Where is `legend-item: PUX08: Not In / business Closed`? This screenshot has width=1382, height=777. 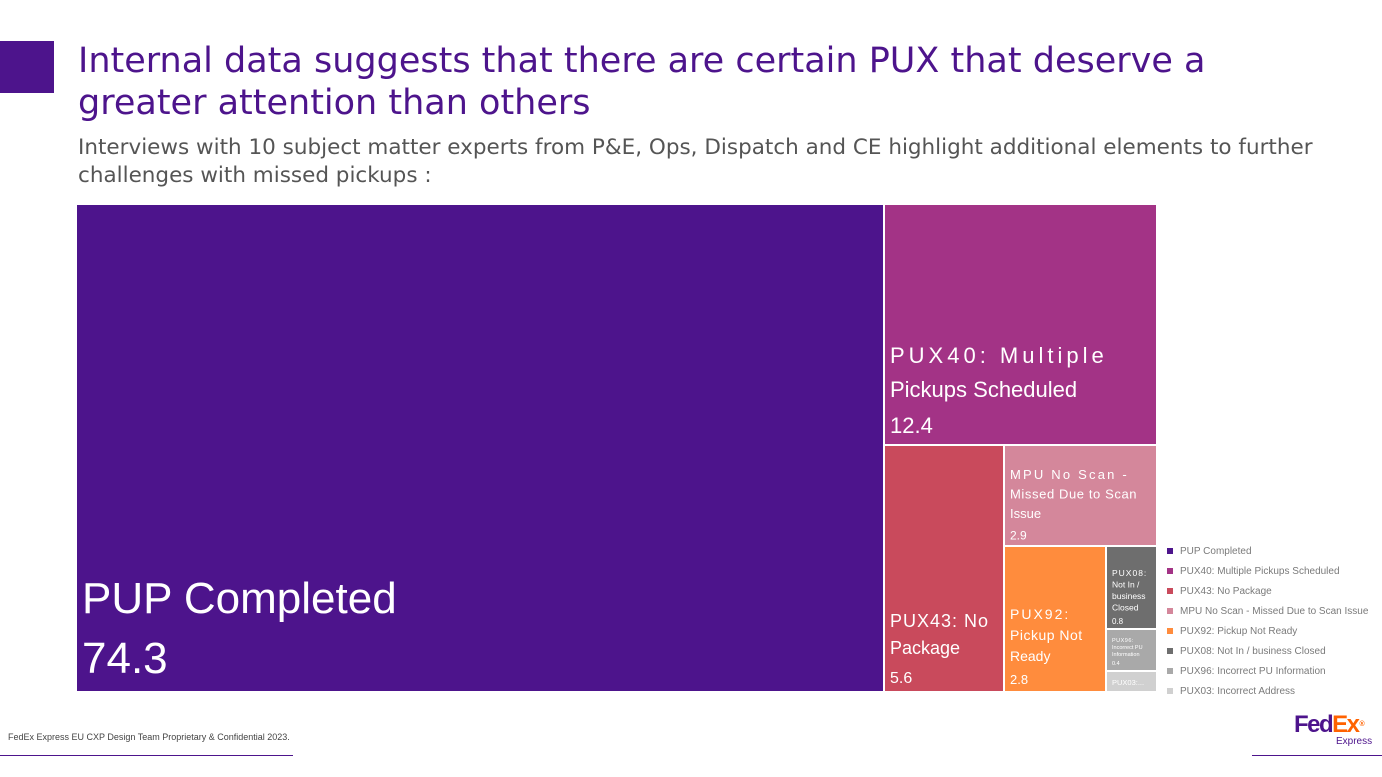
legend-item: PUX08: Not In / business Closed is located at coordinates (1267, 651).